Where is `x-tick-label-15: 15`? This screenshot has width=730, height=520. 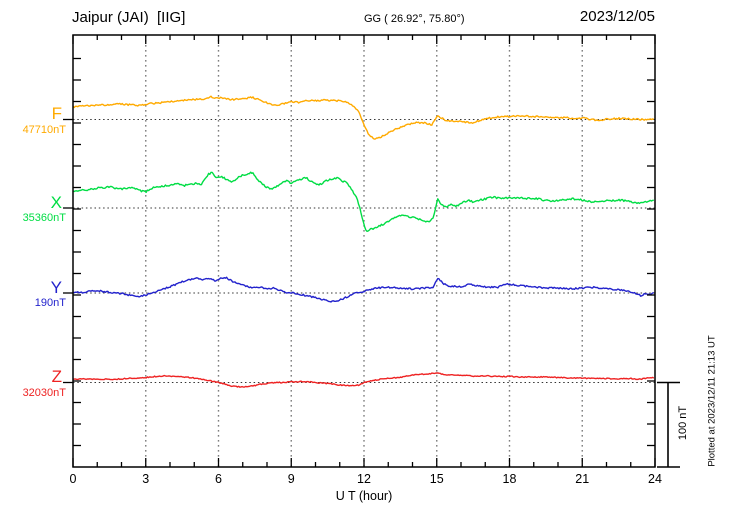
x-tick-label-15: 15 is located at coordinates (436, 479).